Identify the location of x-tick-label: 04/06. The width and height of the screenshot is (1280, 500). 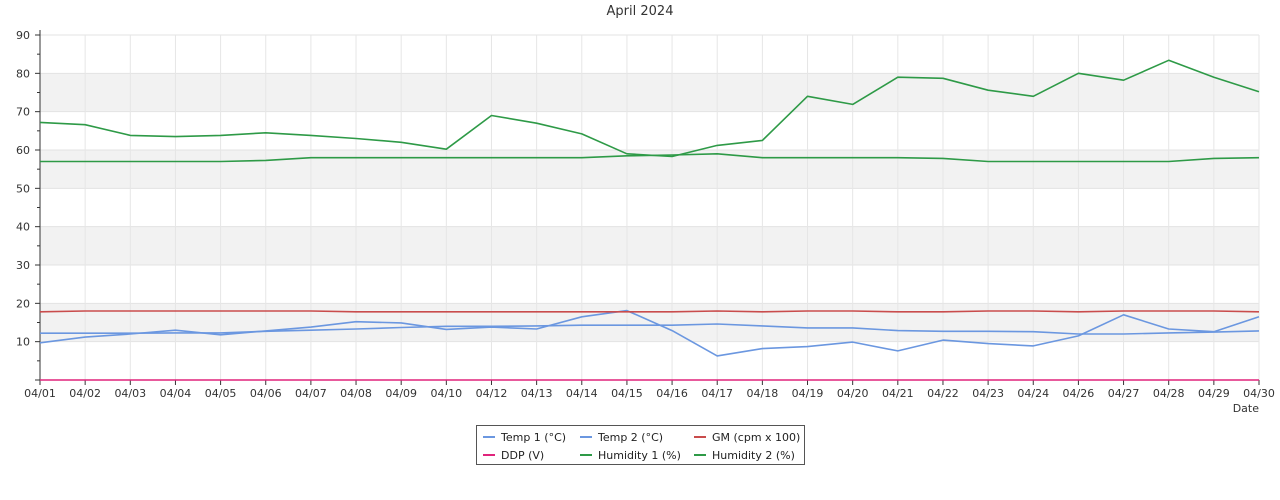
(266, 393).